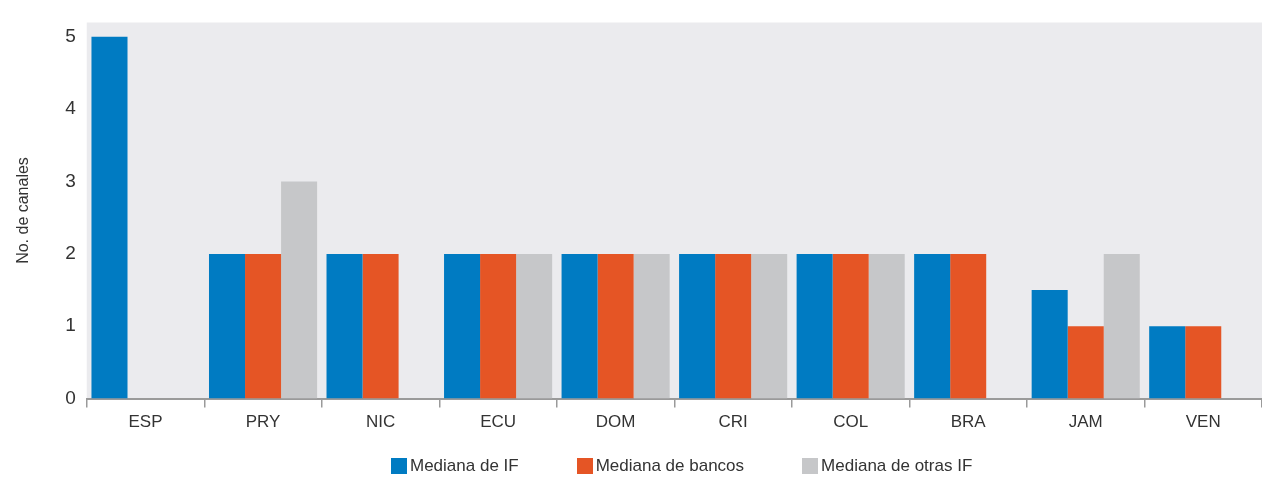 Image resolution: width=1262 pixels, height=478 pixels. I want to click on x-tick-label: ECU, so click(498, 422).